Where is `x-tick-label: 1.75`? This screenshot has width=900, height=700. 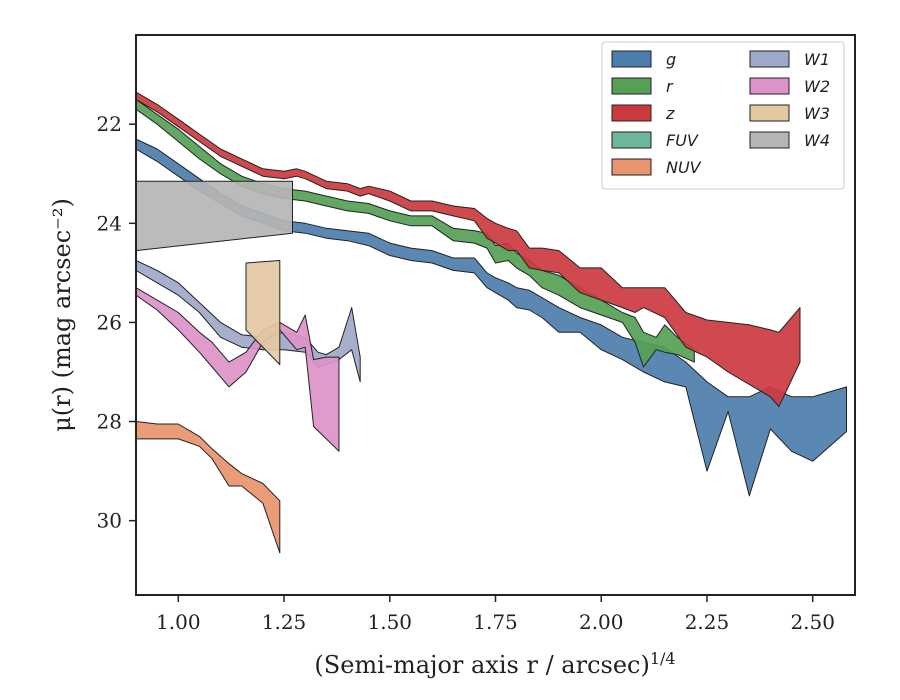 x-tick-label: 1.75 is located at coordinates (495, 622).